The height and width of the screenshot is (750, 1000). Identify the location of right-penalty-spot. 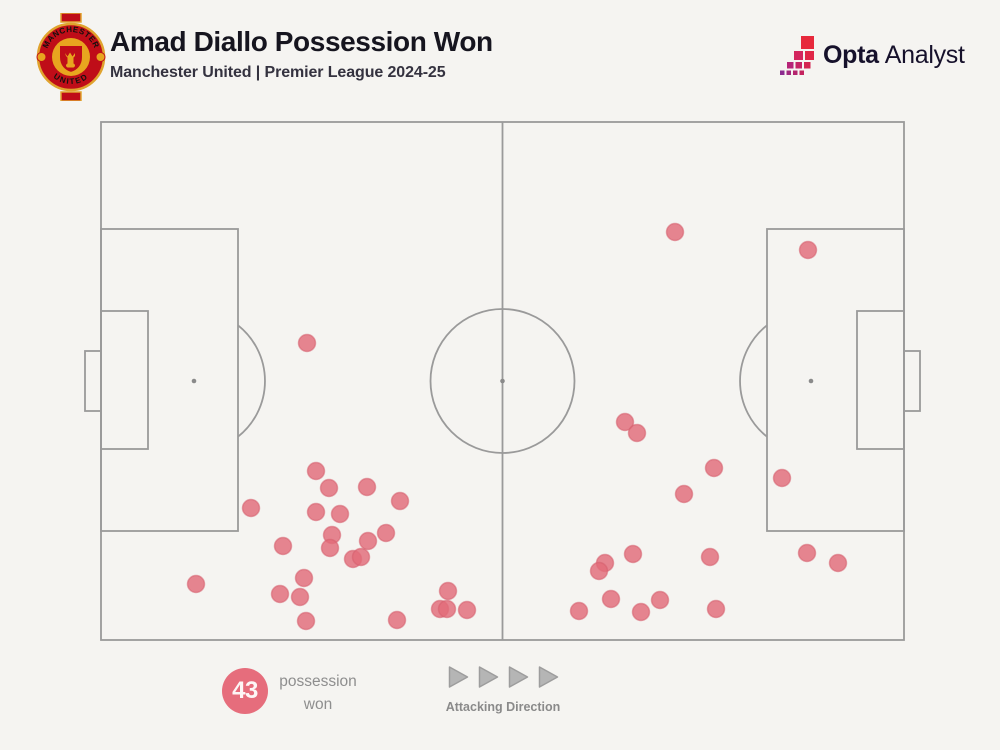
(811, 381).